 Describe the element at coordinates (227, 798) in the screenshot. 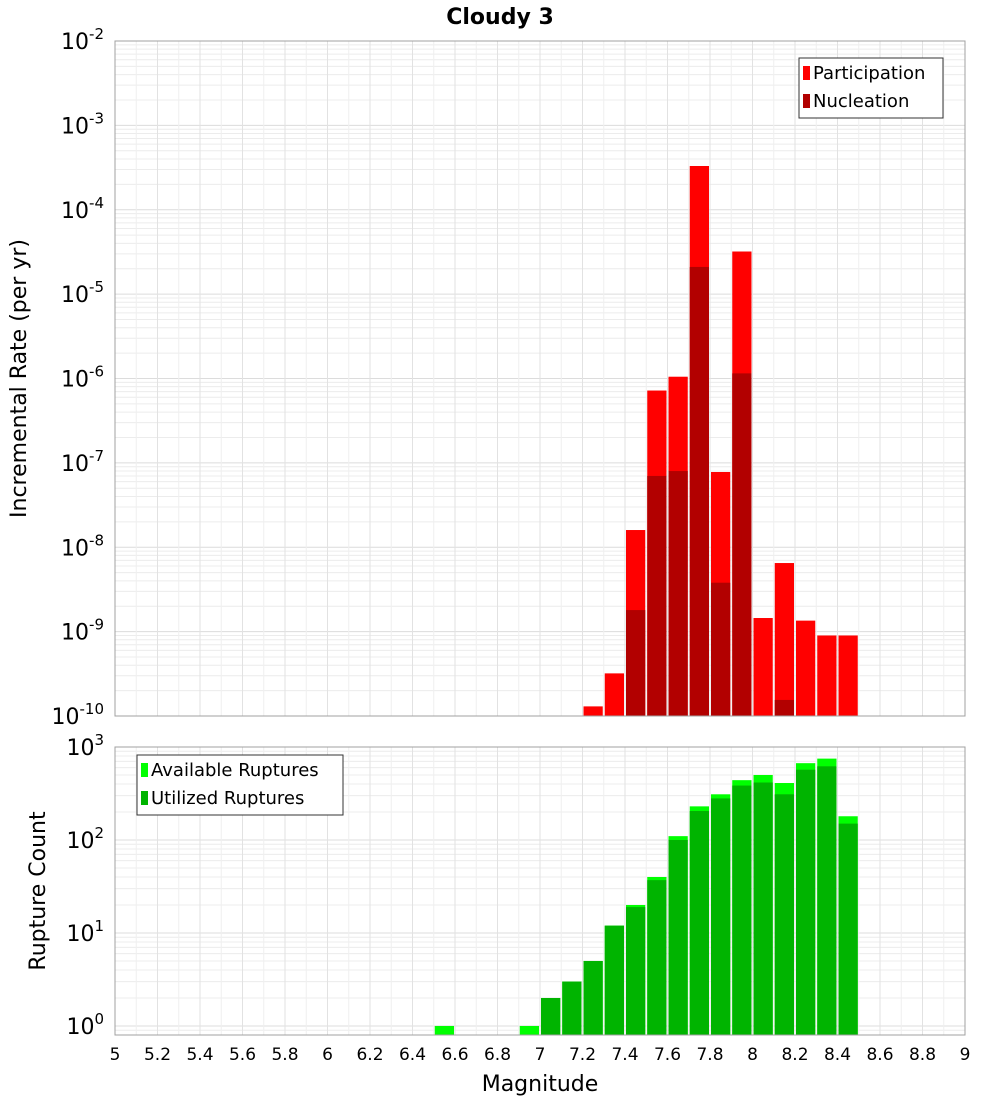

I see `legend-label: Utilized Ruptures` at that location.